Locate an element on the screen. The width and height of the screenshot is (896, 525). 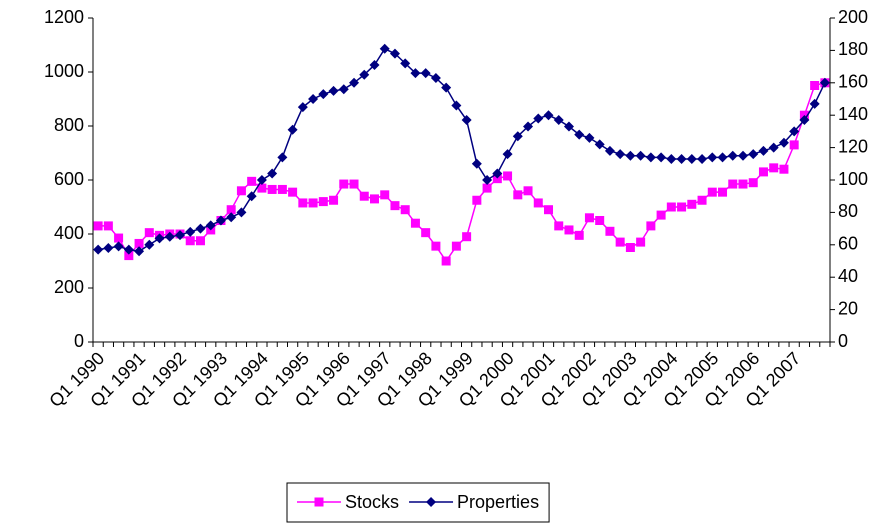
y2-tick-label: 140 is located at coordinates (853, 114).